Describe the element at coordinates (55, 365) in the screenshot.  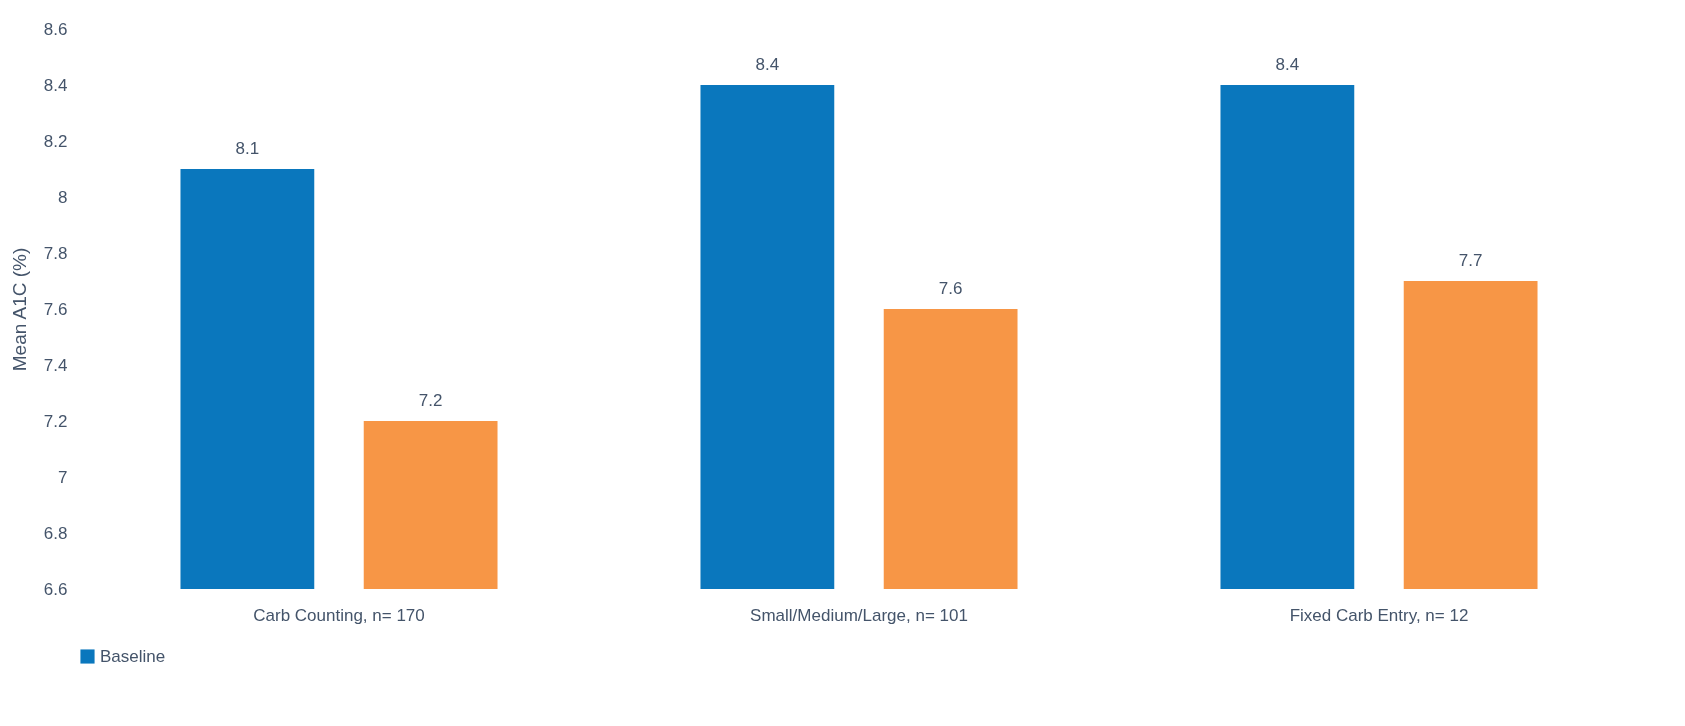
I see `y-tick-label: 7.4` at that location.